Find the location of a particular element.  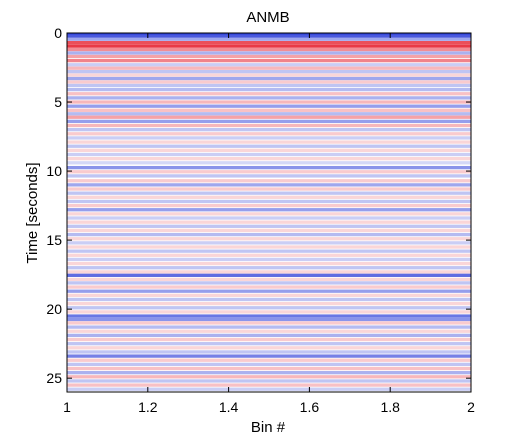

x-tick-label: 1.6 is located at coordinates (310, 407).